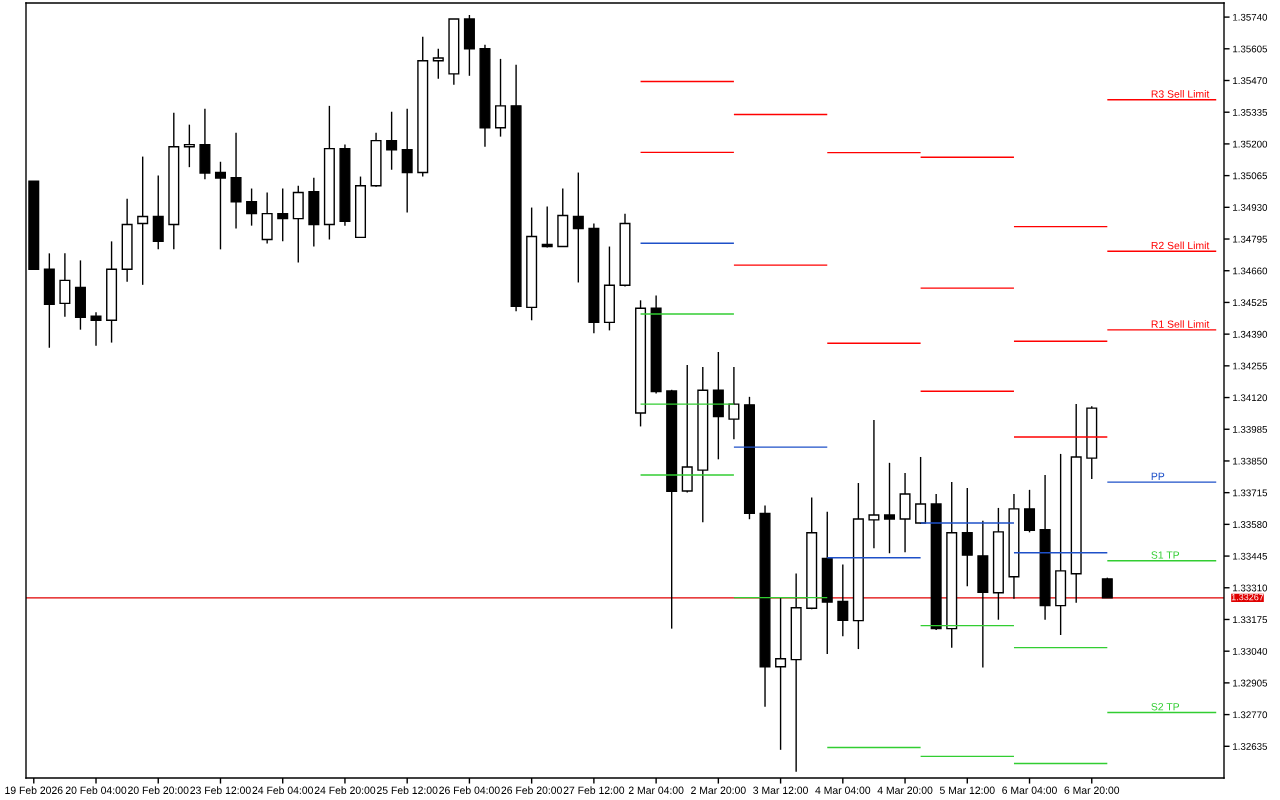 This screenshot has width=1280, height=800. I want to click on x-tick-label: 4 Mar 04:00, so click(843, 790).